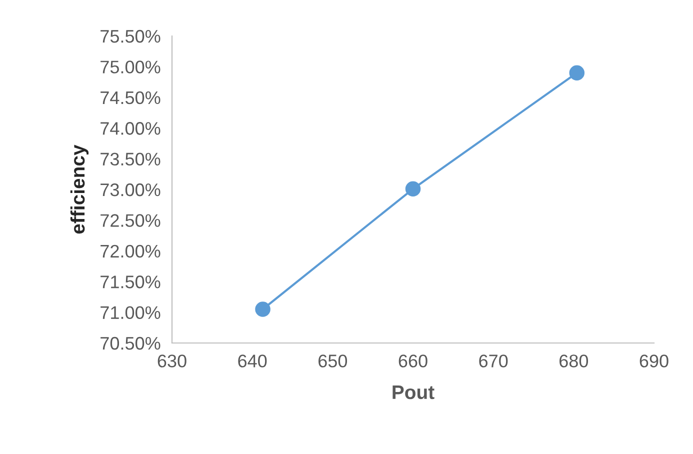 This screenshot has width=693, height=454. What do you see at coordinates (172, 361) in the screenshot?
I see `x-tick-label: 630` at bounding box center [172, 361].